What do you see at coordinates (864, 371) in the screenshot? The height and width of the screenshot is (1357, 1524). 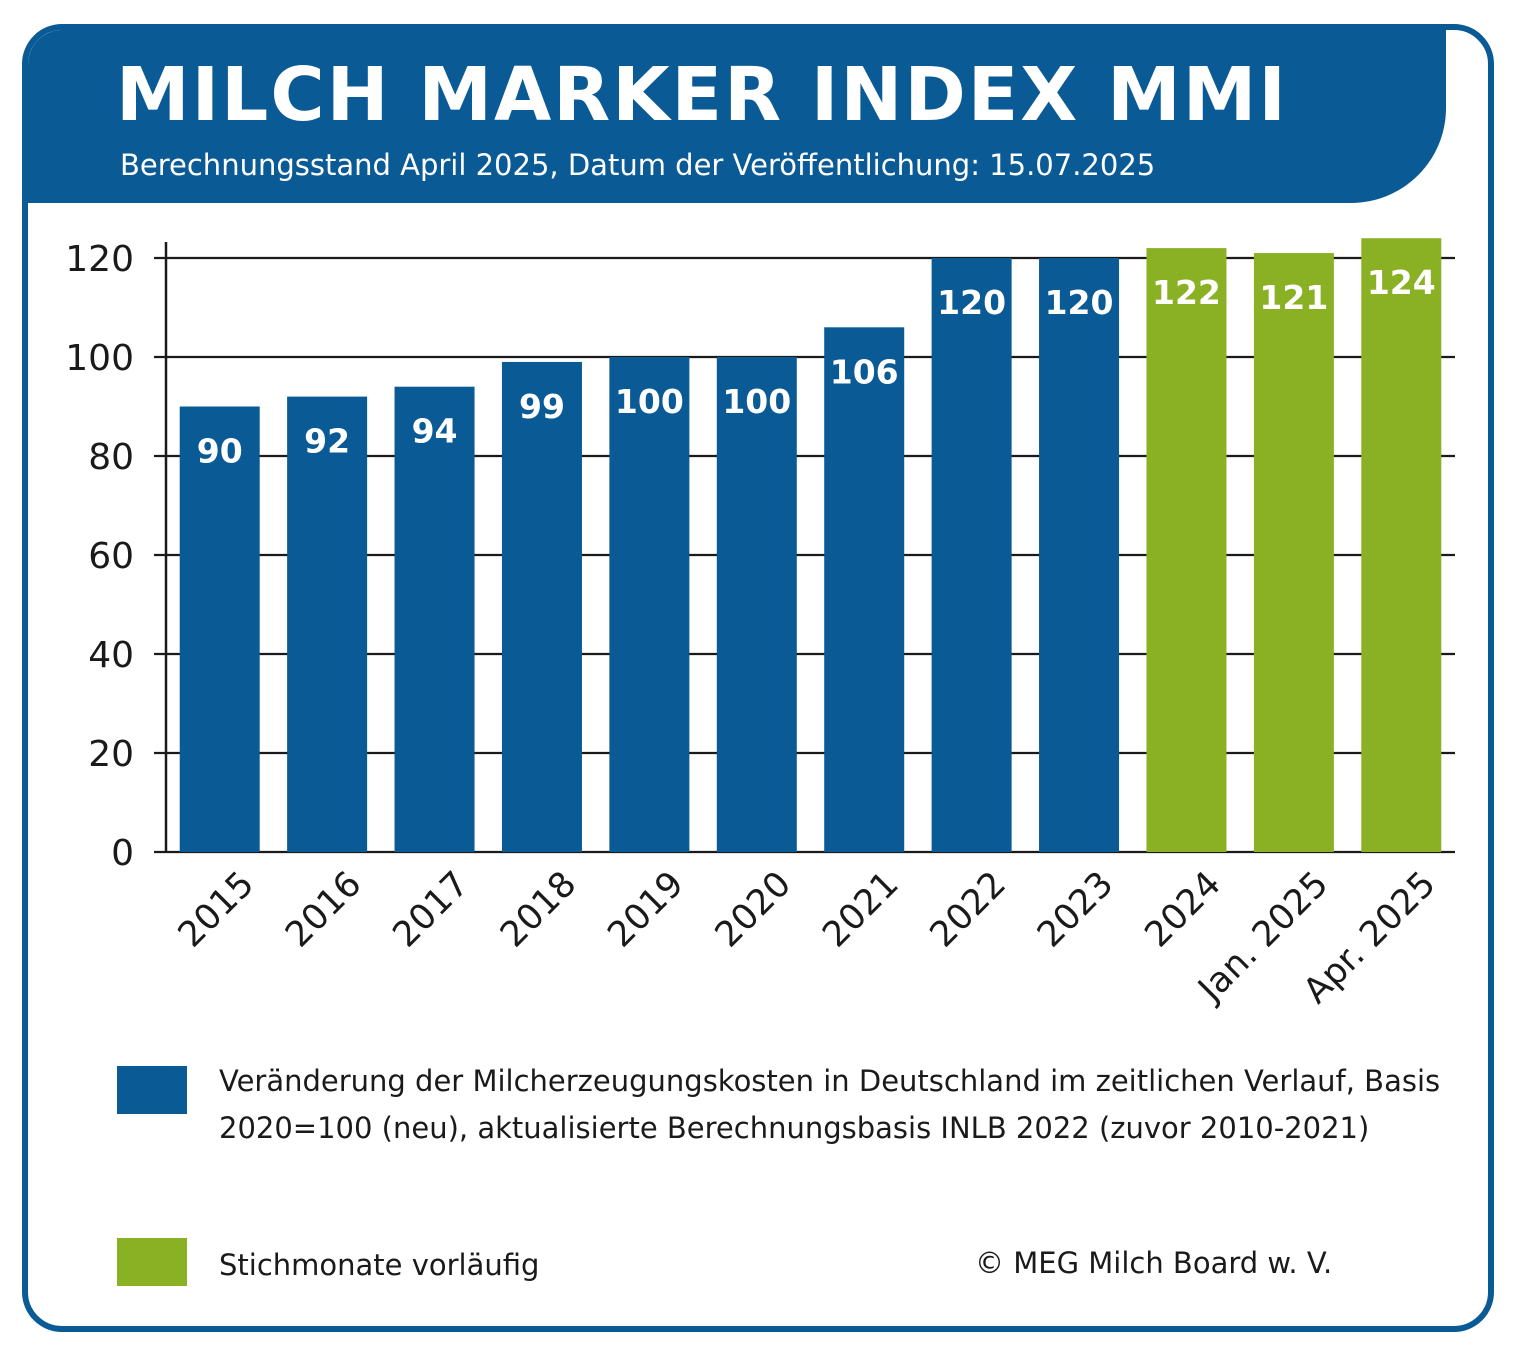 I see `bar-value-label: 106` at bounding box center [864, 371].